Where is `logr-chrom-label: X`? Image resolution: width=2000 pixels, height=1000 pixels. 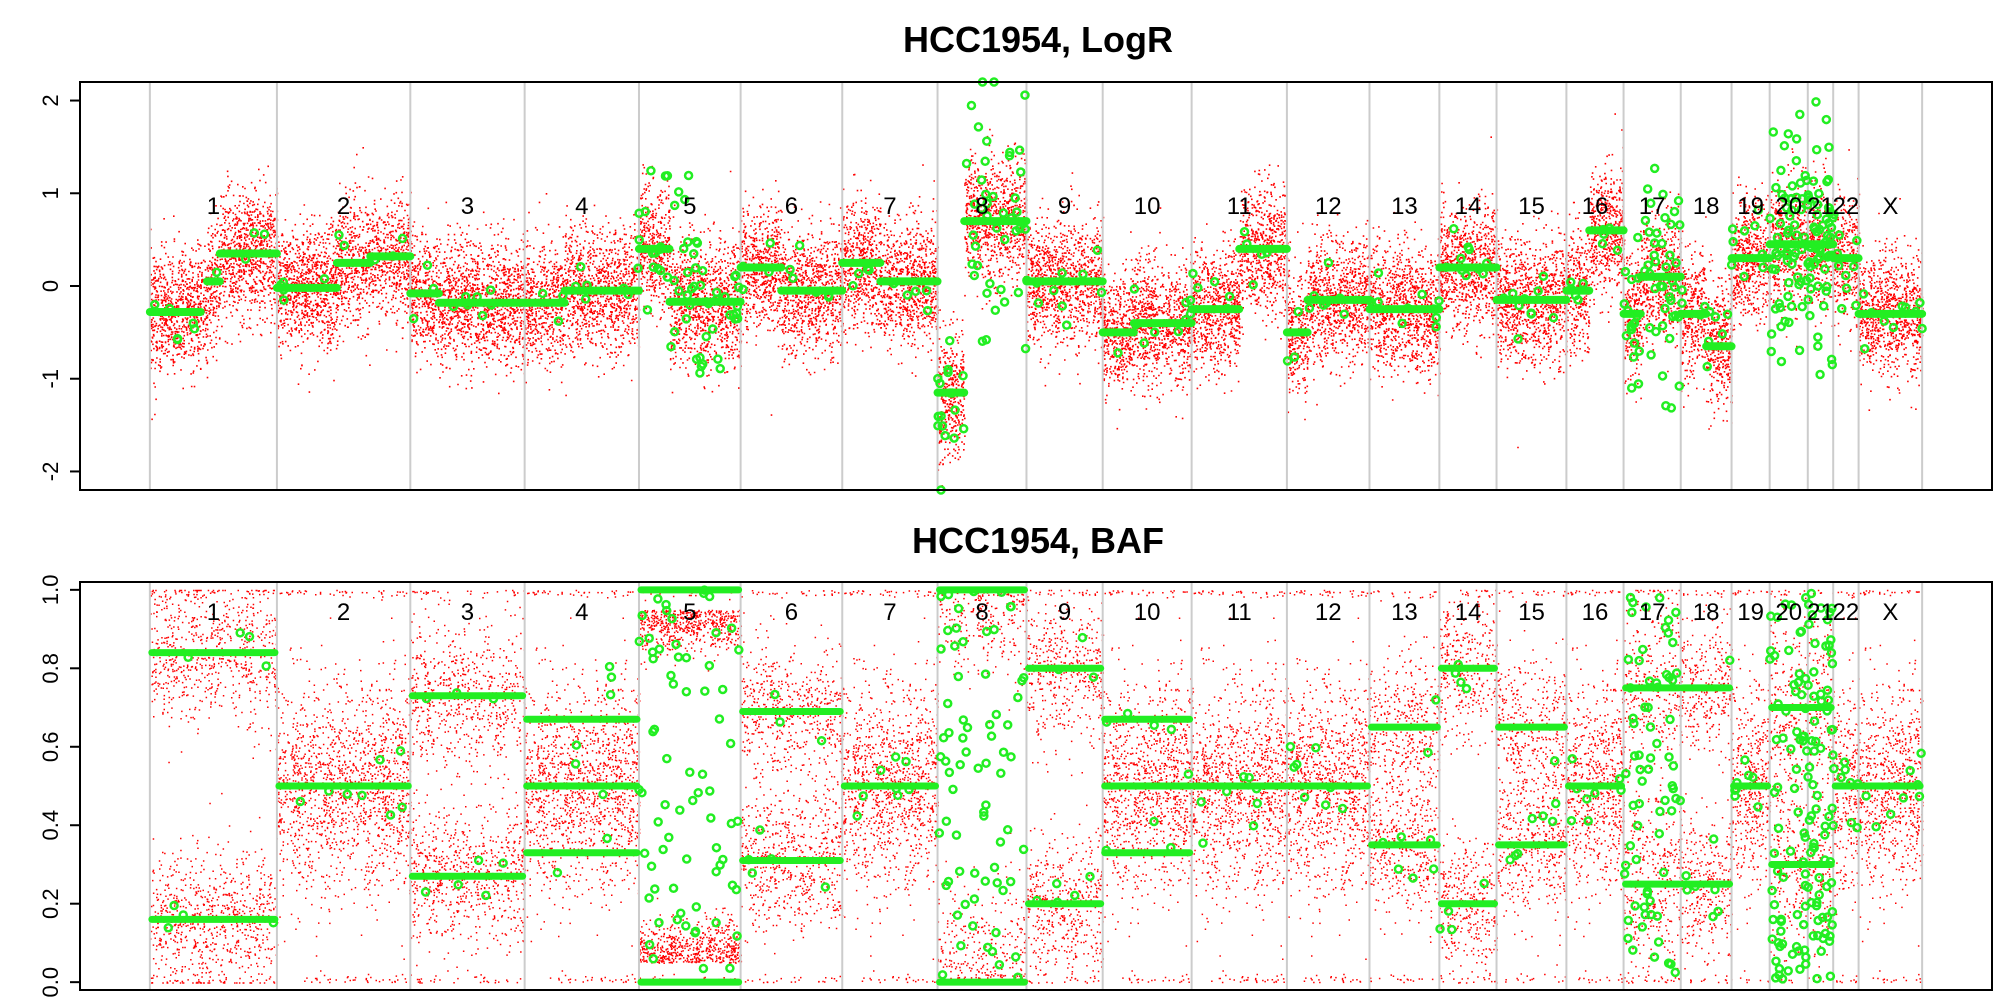
logr-chrom-label: X is located at coordinates (1890, 206).